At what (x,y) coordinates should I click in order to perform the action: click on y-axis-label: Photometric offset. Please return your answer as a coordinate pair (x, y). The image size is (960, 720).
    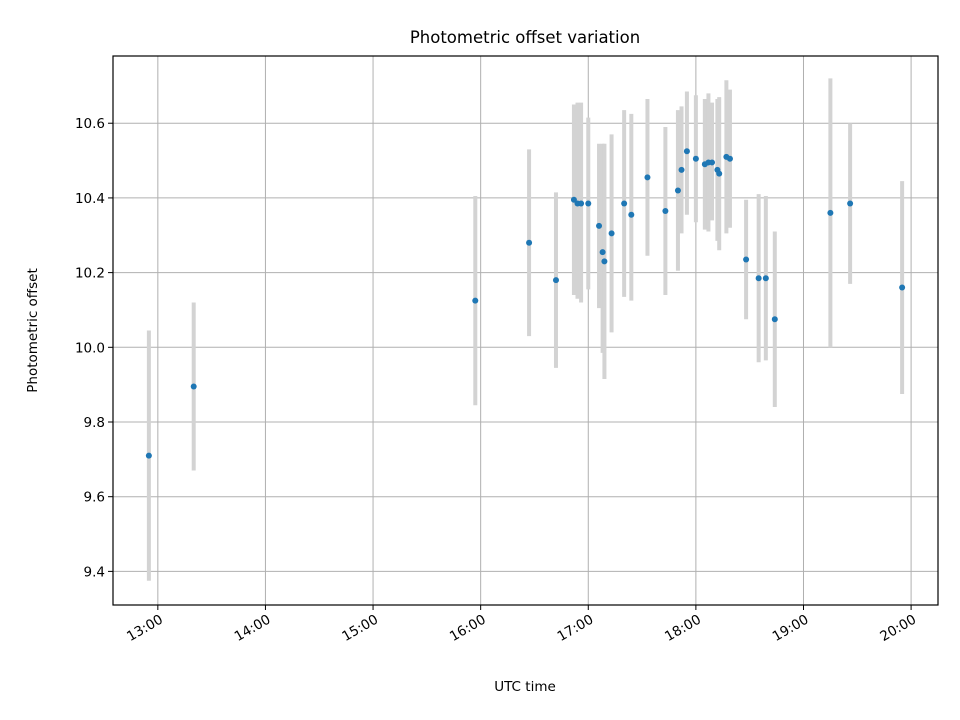
    Looking at the image, I should click on (33, 330).